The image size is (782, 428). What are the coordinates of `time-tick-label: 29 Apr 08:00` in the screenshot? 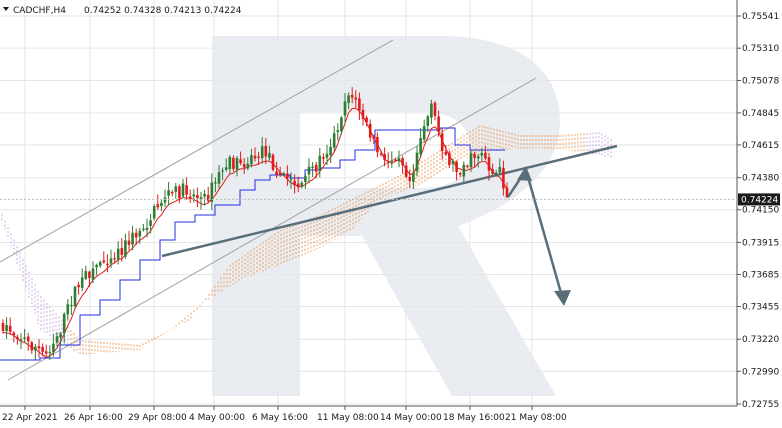 It's located at (157, 418).